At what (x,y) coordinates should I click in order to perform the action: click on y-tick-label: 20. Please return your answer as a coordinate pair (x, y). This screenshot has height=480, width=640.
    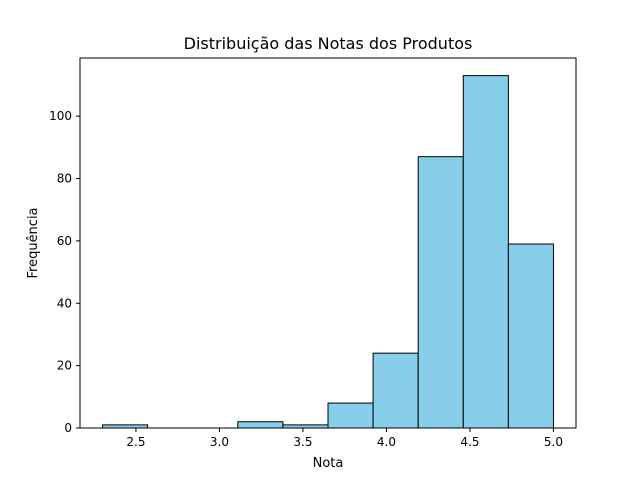
    Looking at the image, I should click on (64, 366).